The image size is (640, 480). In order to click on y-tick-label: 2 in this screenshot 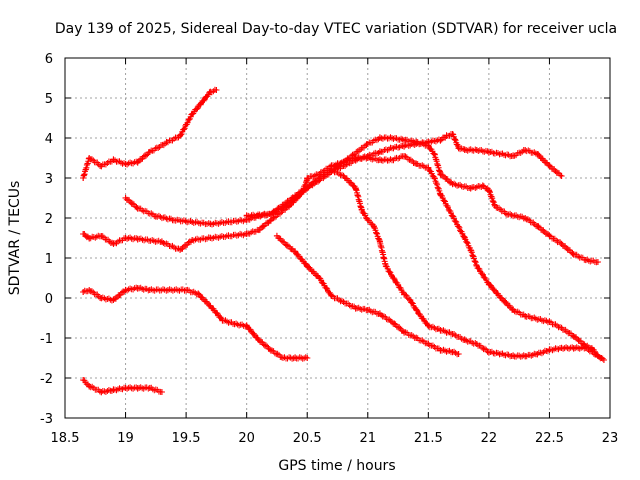, I will do `click(49, 219)`.